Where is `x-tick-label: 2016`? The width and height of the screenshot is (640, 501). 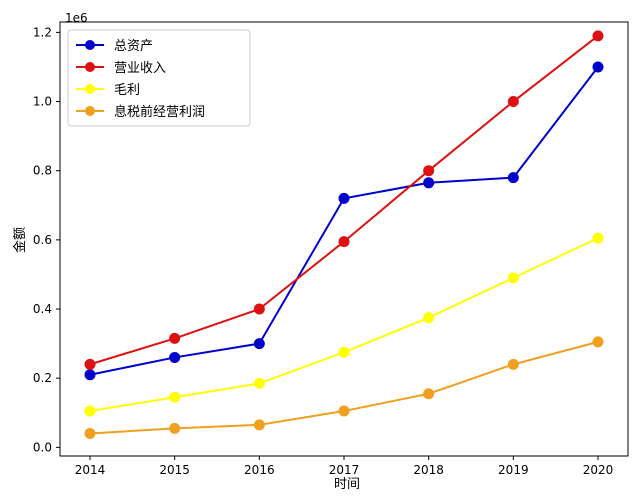 x-tick-label: 2016 is located at coordinates (259, 470).